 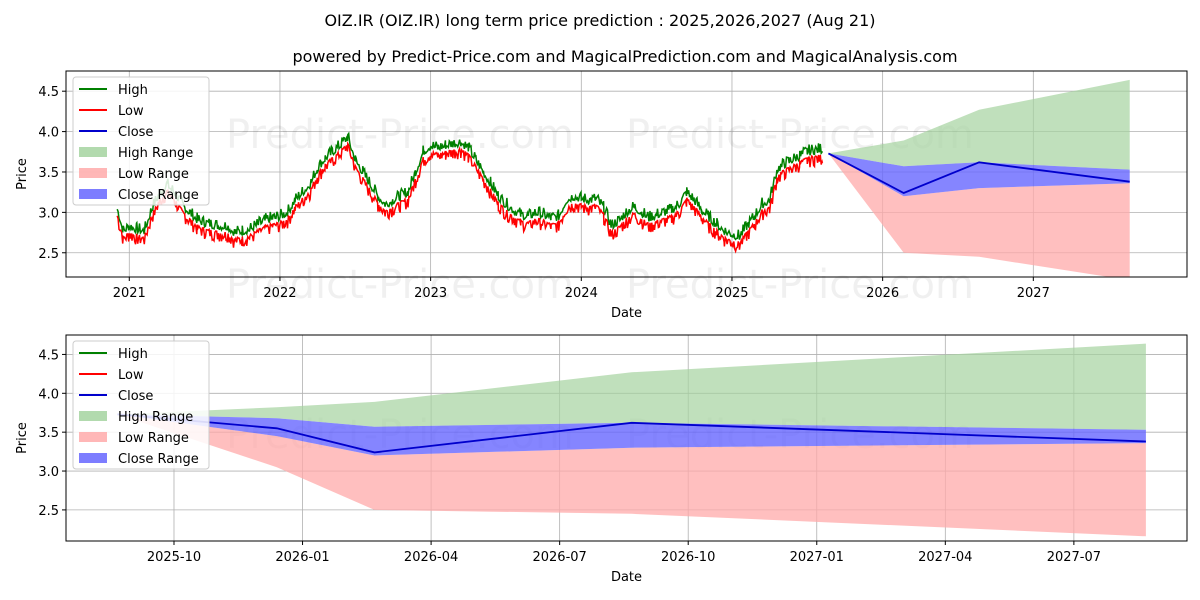 What do you see at coordinates (48, 433) in the screenshot?
I see `panel1-y-tick-label-2: 3.5` at bounding box center [48, 433].